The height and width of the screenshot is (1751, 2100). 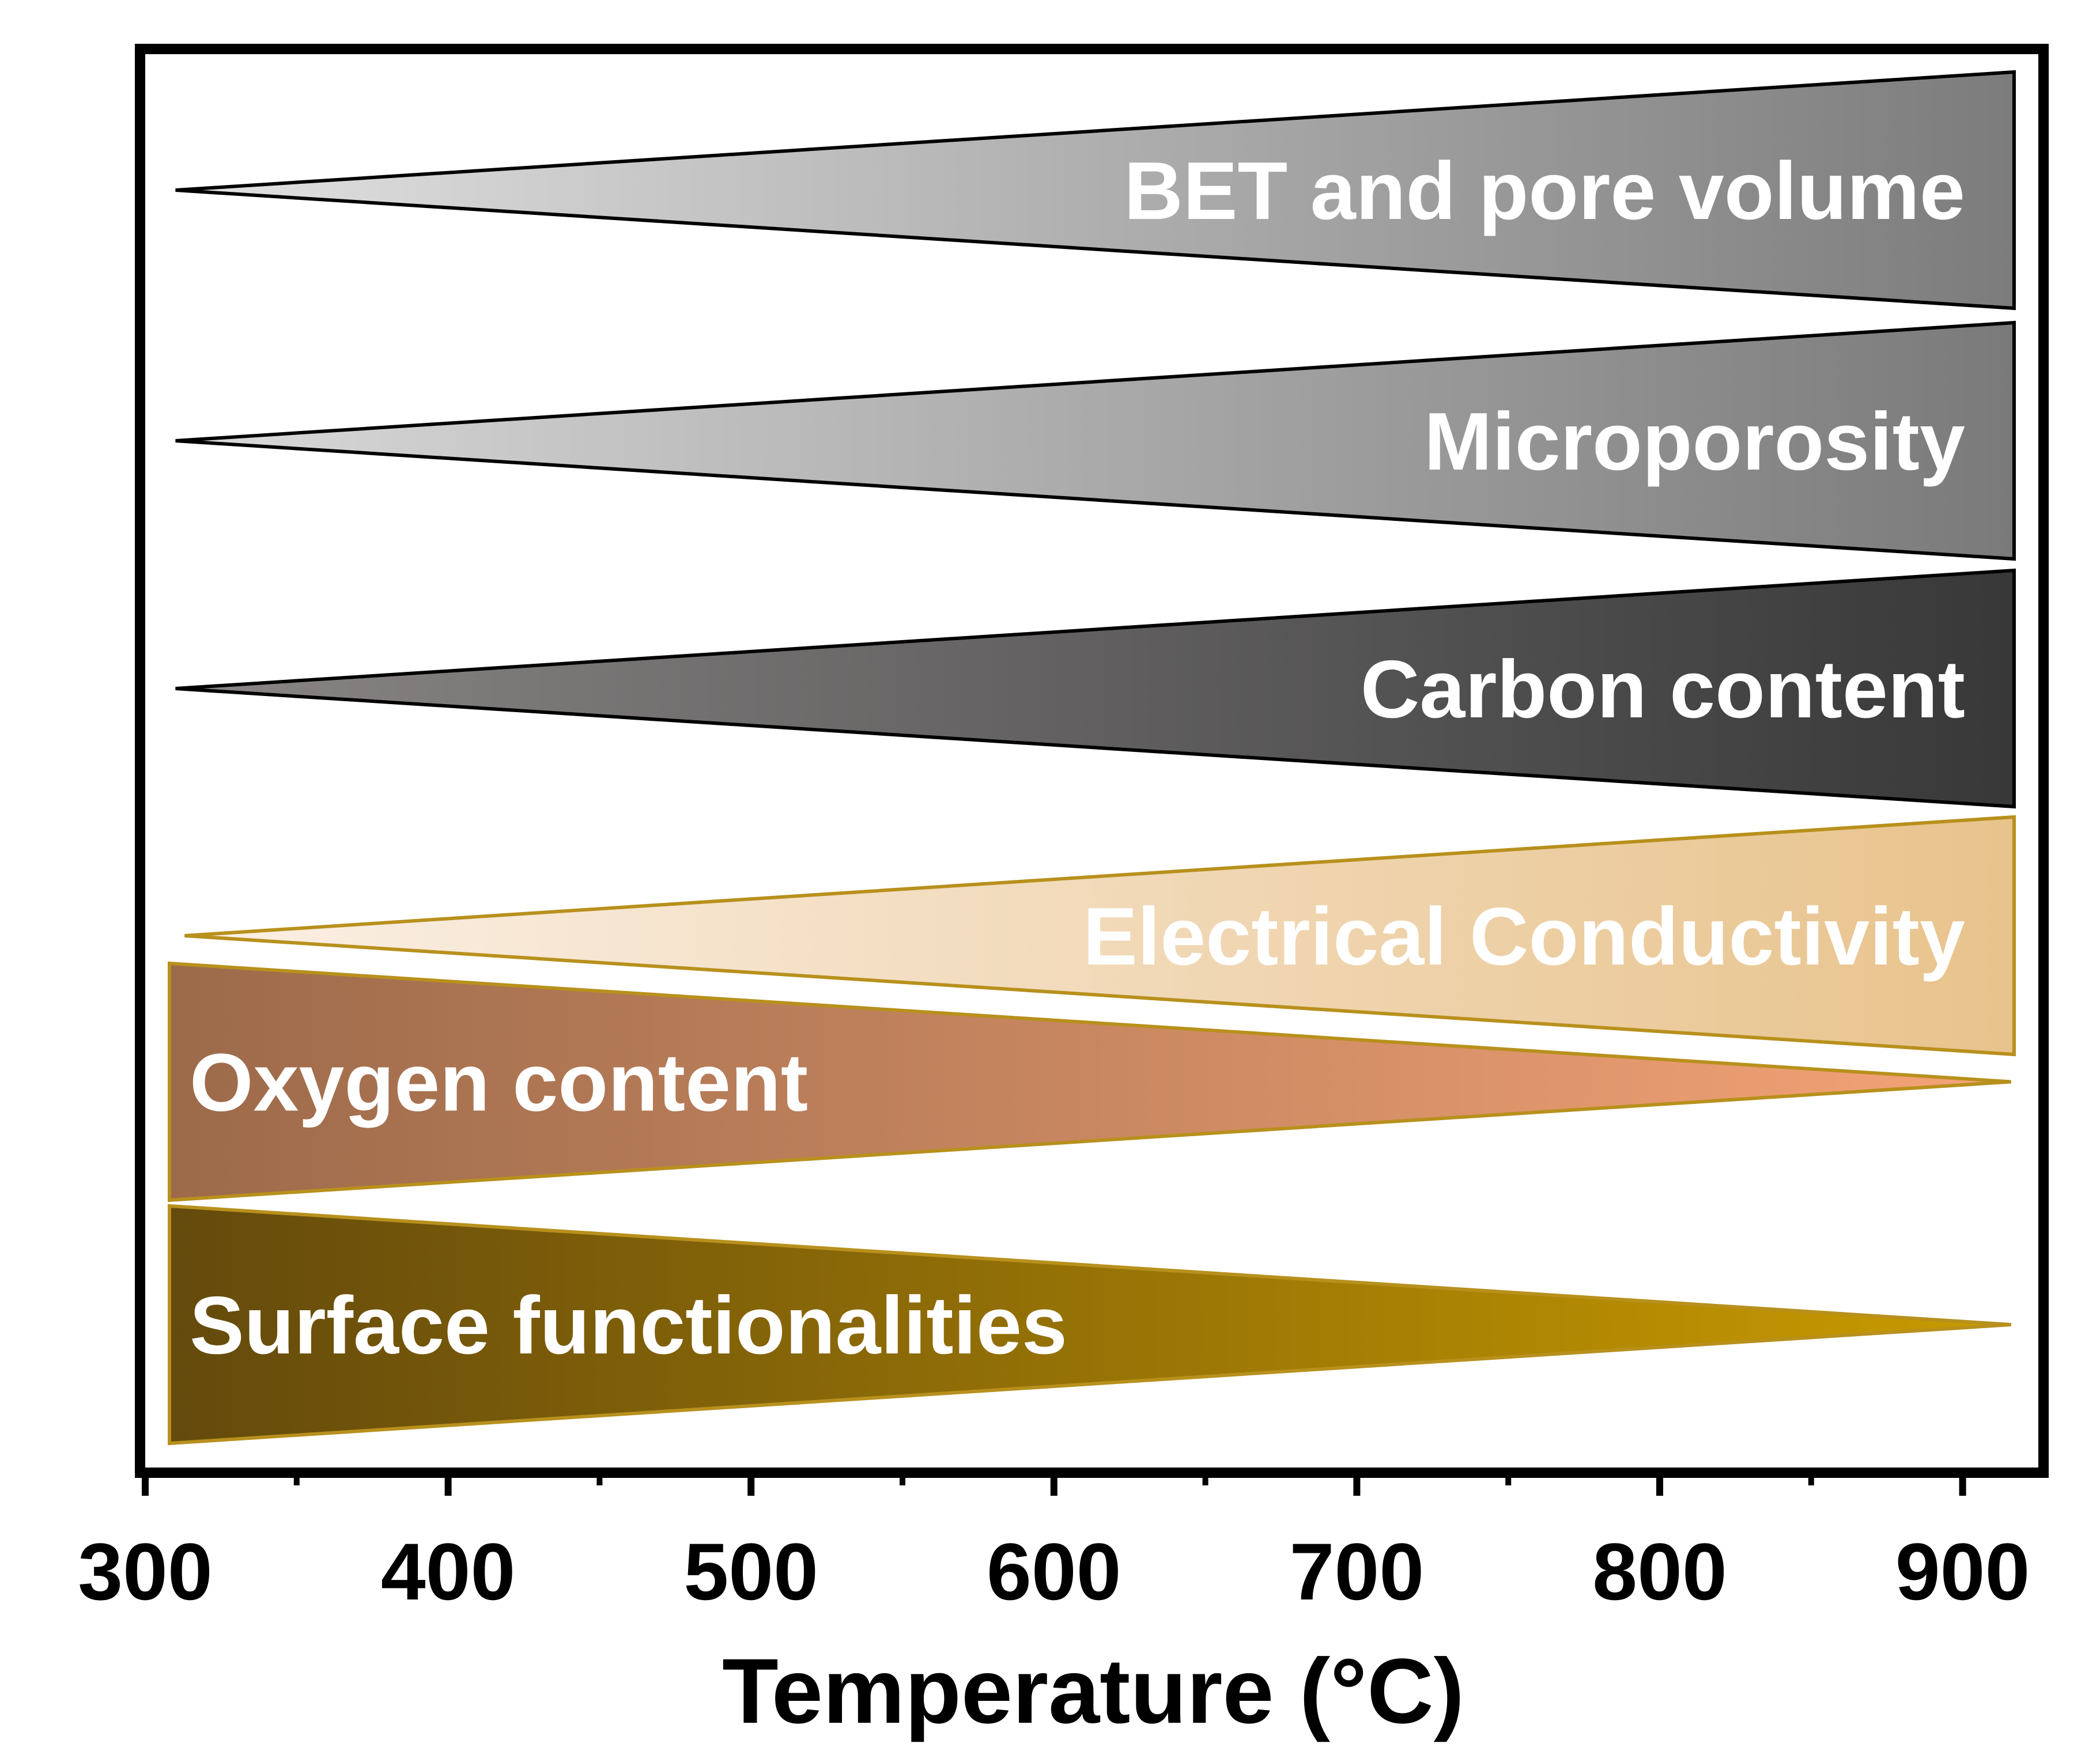 I want to click on x-tick-label: 800, so click(x=1659, y=1572).